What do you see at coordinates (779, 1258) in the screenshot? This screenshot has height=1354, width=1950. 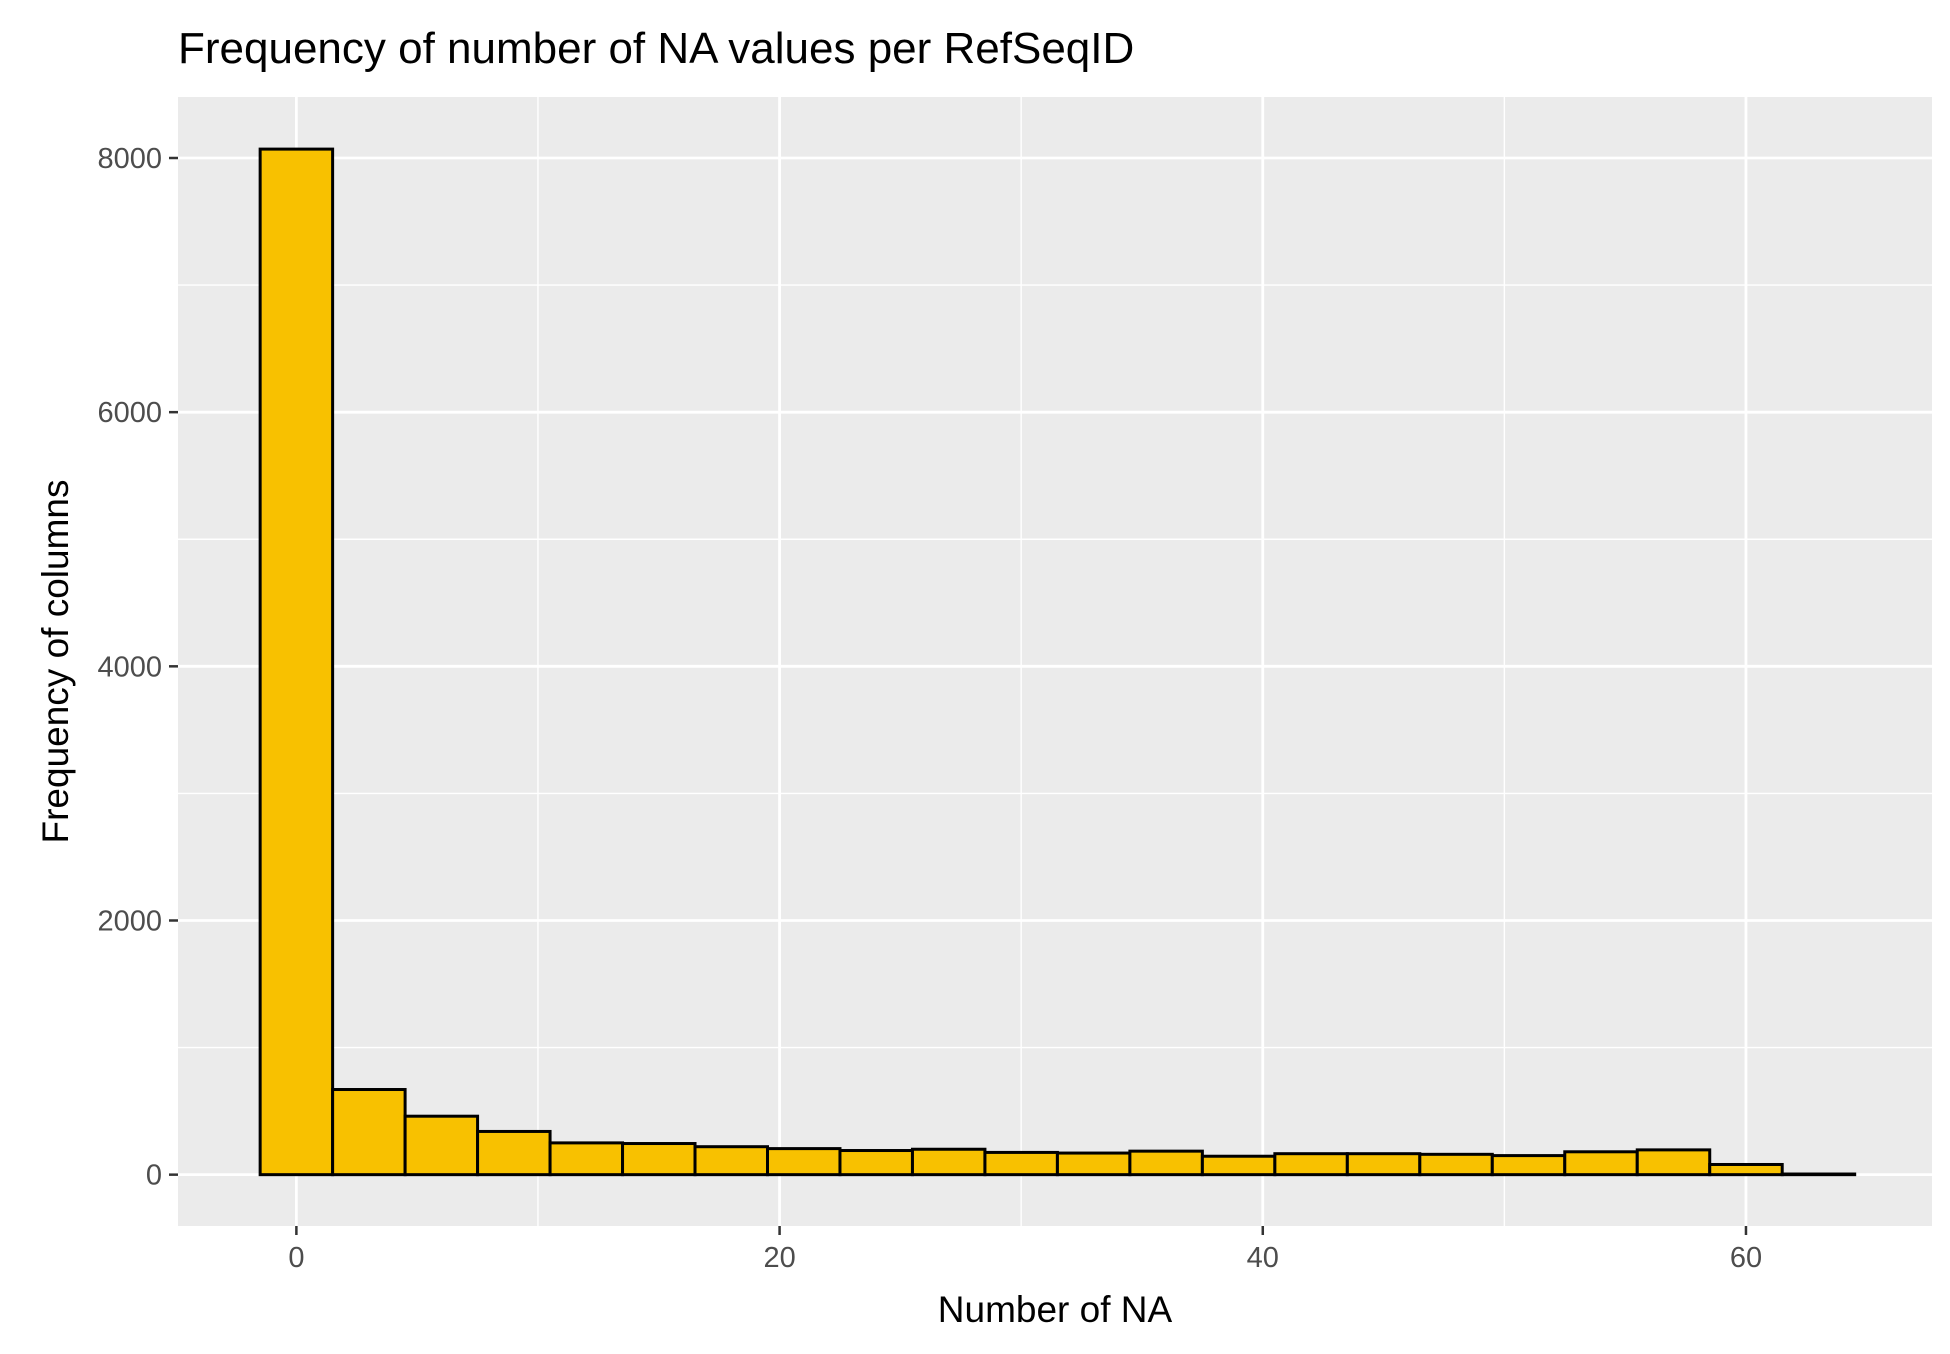 I see `x-tick-label: 20` at bounding box center [779, 1258].